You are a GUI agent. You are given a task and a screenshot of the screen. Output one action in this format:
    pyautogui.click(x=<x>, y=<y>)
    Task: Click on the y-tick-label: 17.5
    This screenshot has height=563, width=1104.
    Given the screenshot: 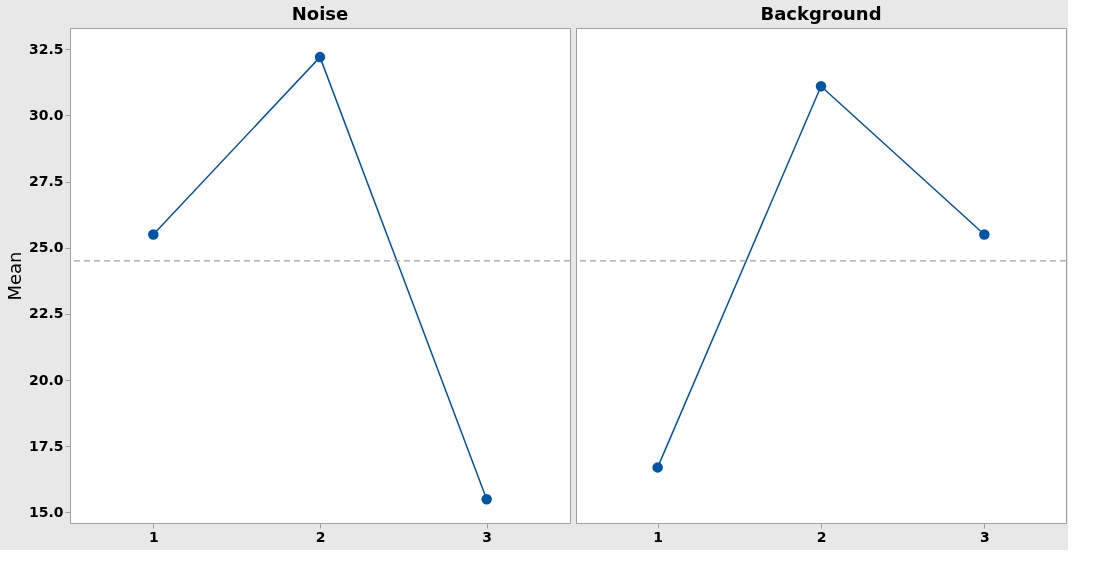 What is the action you would take?
    pyautogui.click(x=46, y=445)
    